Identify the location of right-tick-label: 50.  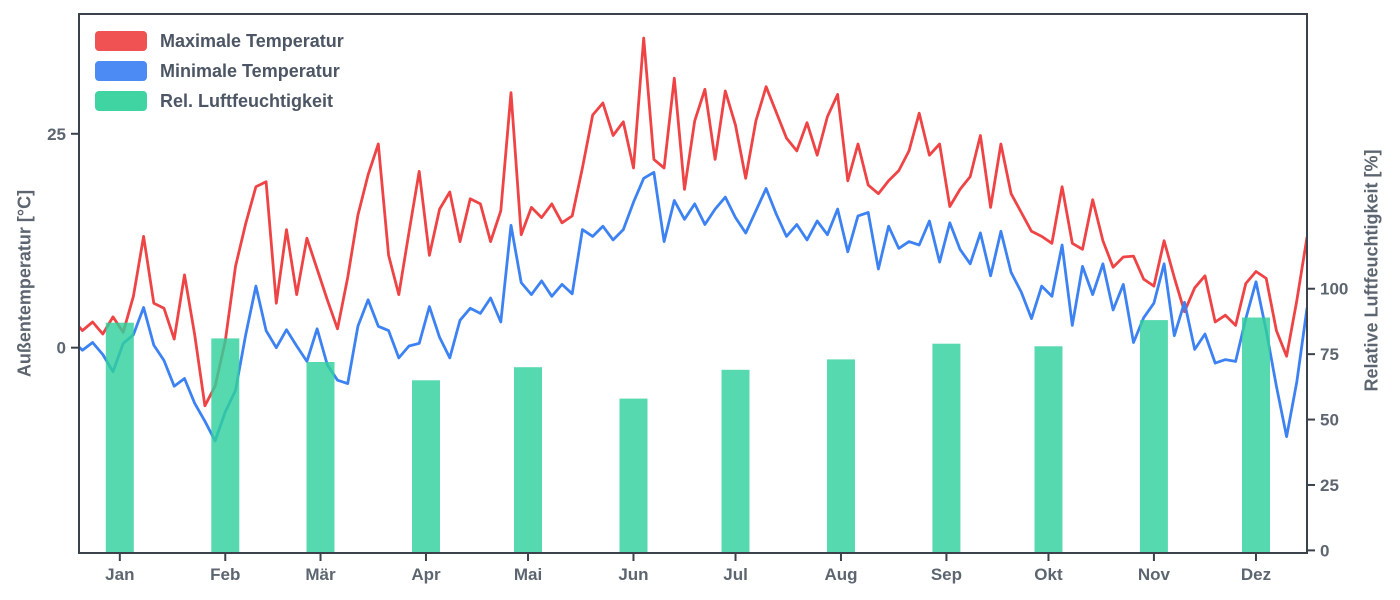
(1329, 420).